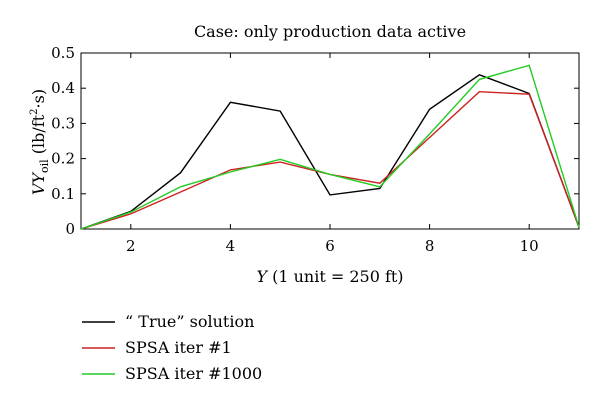  I want to click on y-axis-label: VYoil (lb/ft2·s), so click(40, 142).